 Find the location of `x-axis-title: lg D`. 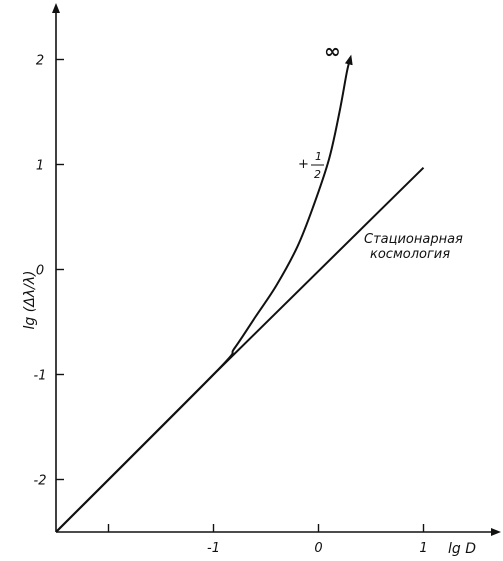

x-axis-title: lg D is located at coordinates (462, 549).